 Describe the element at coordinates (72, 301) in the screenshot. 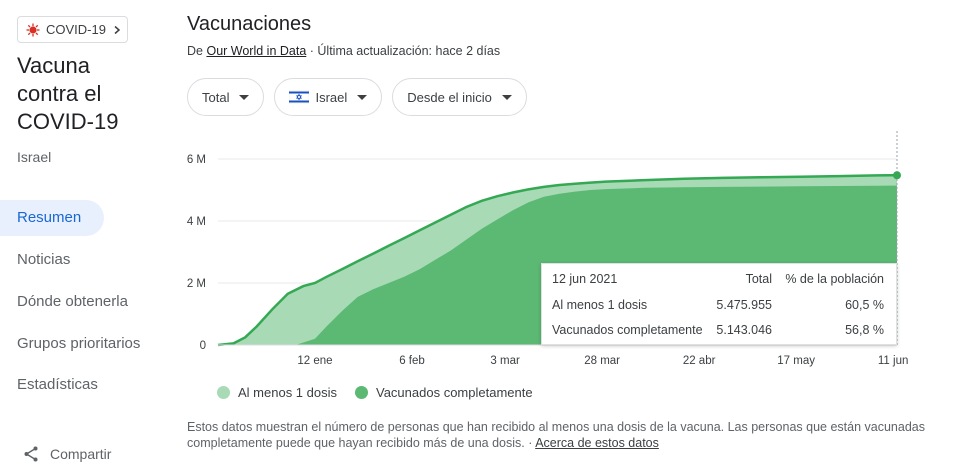

I see `nav-item-donde-obtenerla: Dónde obtenerla` at that location.